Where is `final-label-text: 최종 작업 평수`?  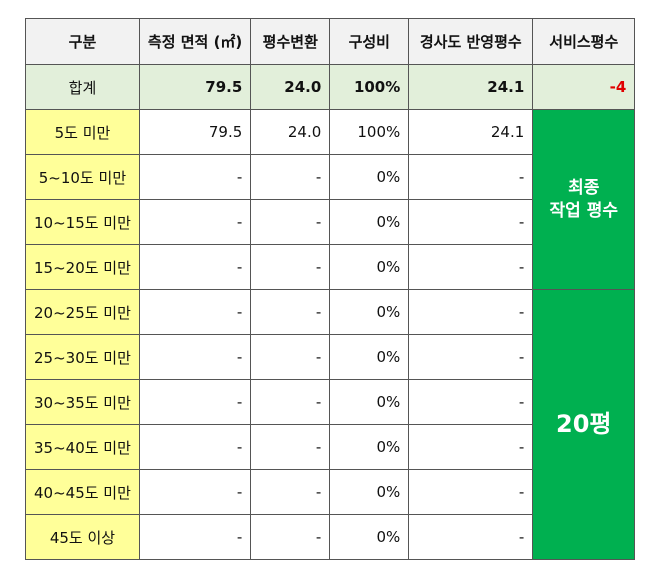 final-label-text: 최종 작업 평수 is located at coordinates (584, 199).